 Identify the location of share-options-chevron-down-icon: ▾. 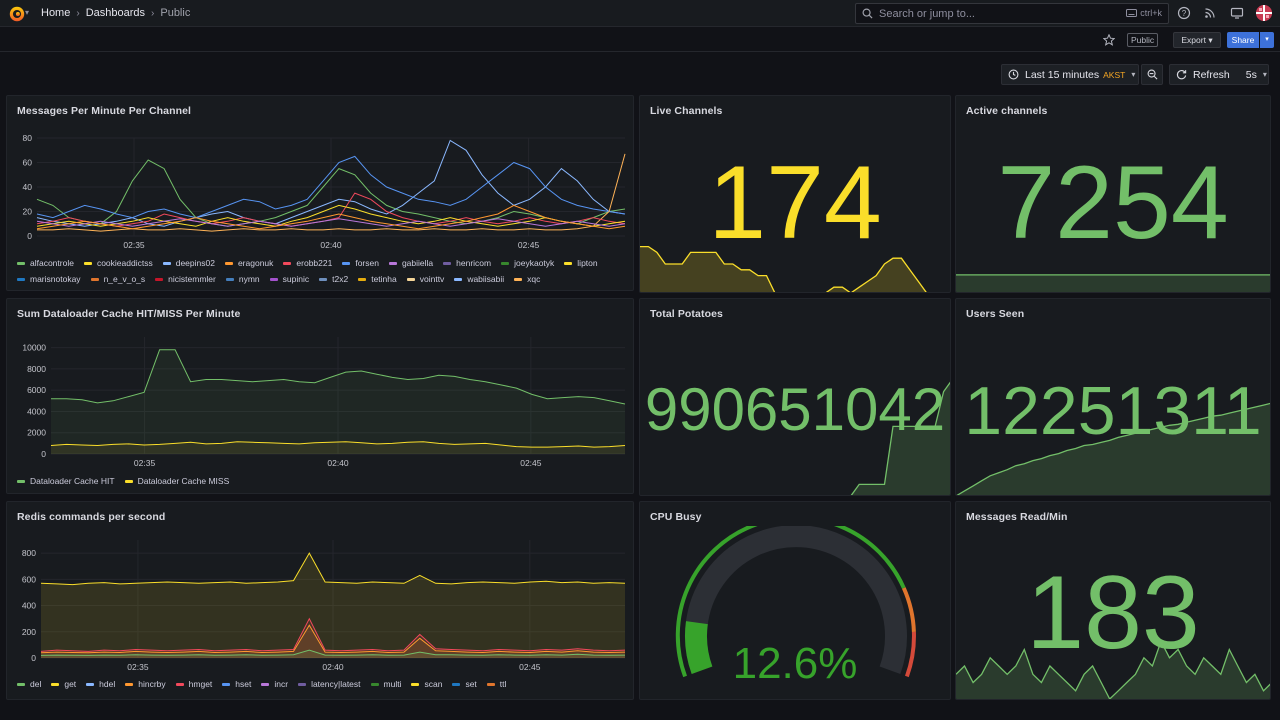
(1267, 40).